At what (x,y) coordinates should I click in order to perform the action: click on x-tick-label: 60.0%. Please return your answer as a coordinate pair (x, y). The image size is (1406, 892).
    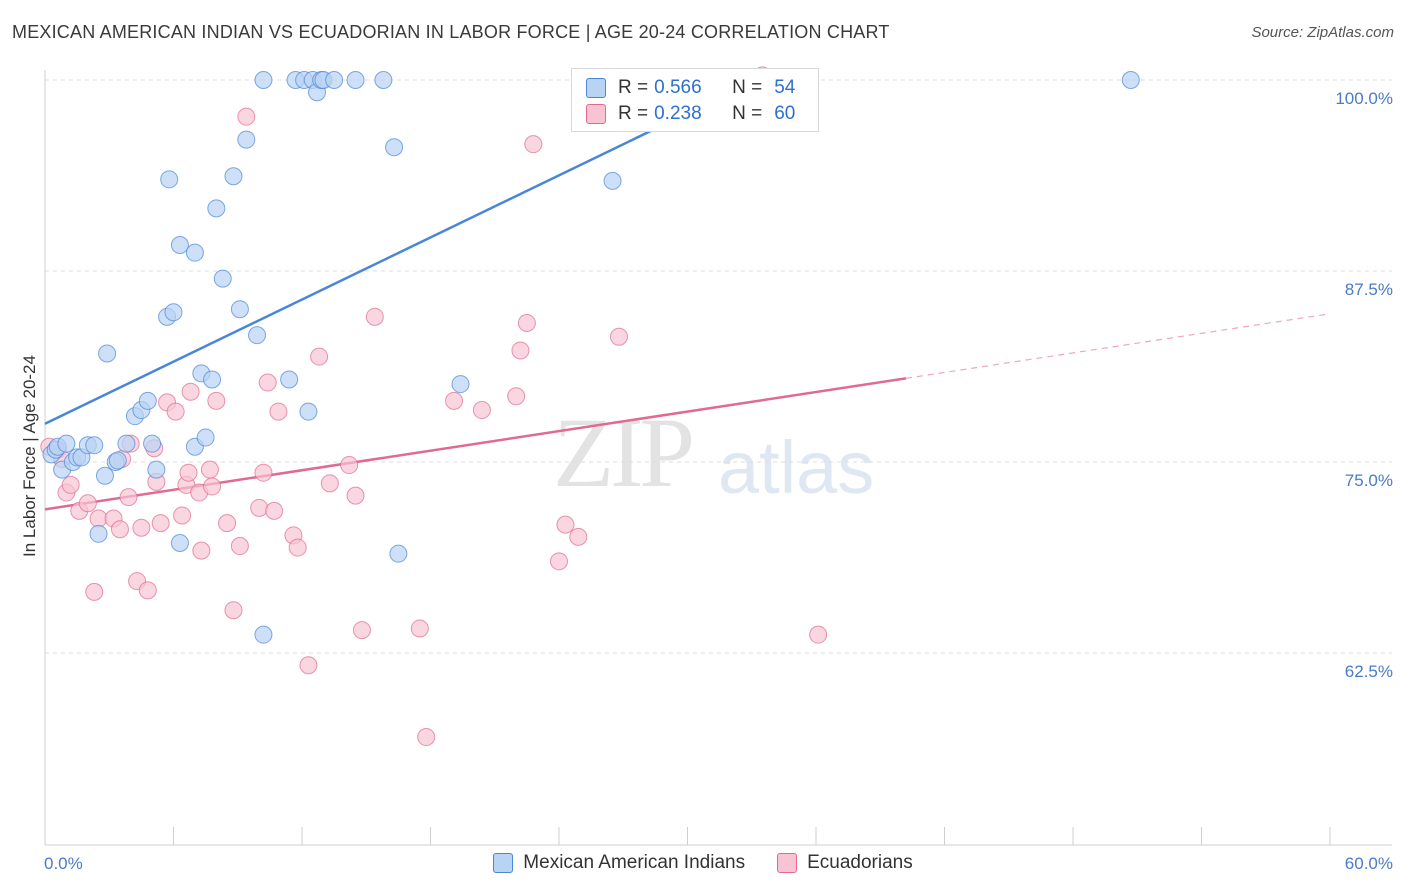
    Looking at the image, I should click on (1369, 863).